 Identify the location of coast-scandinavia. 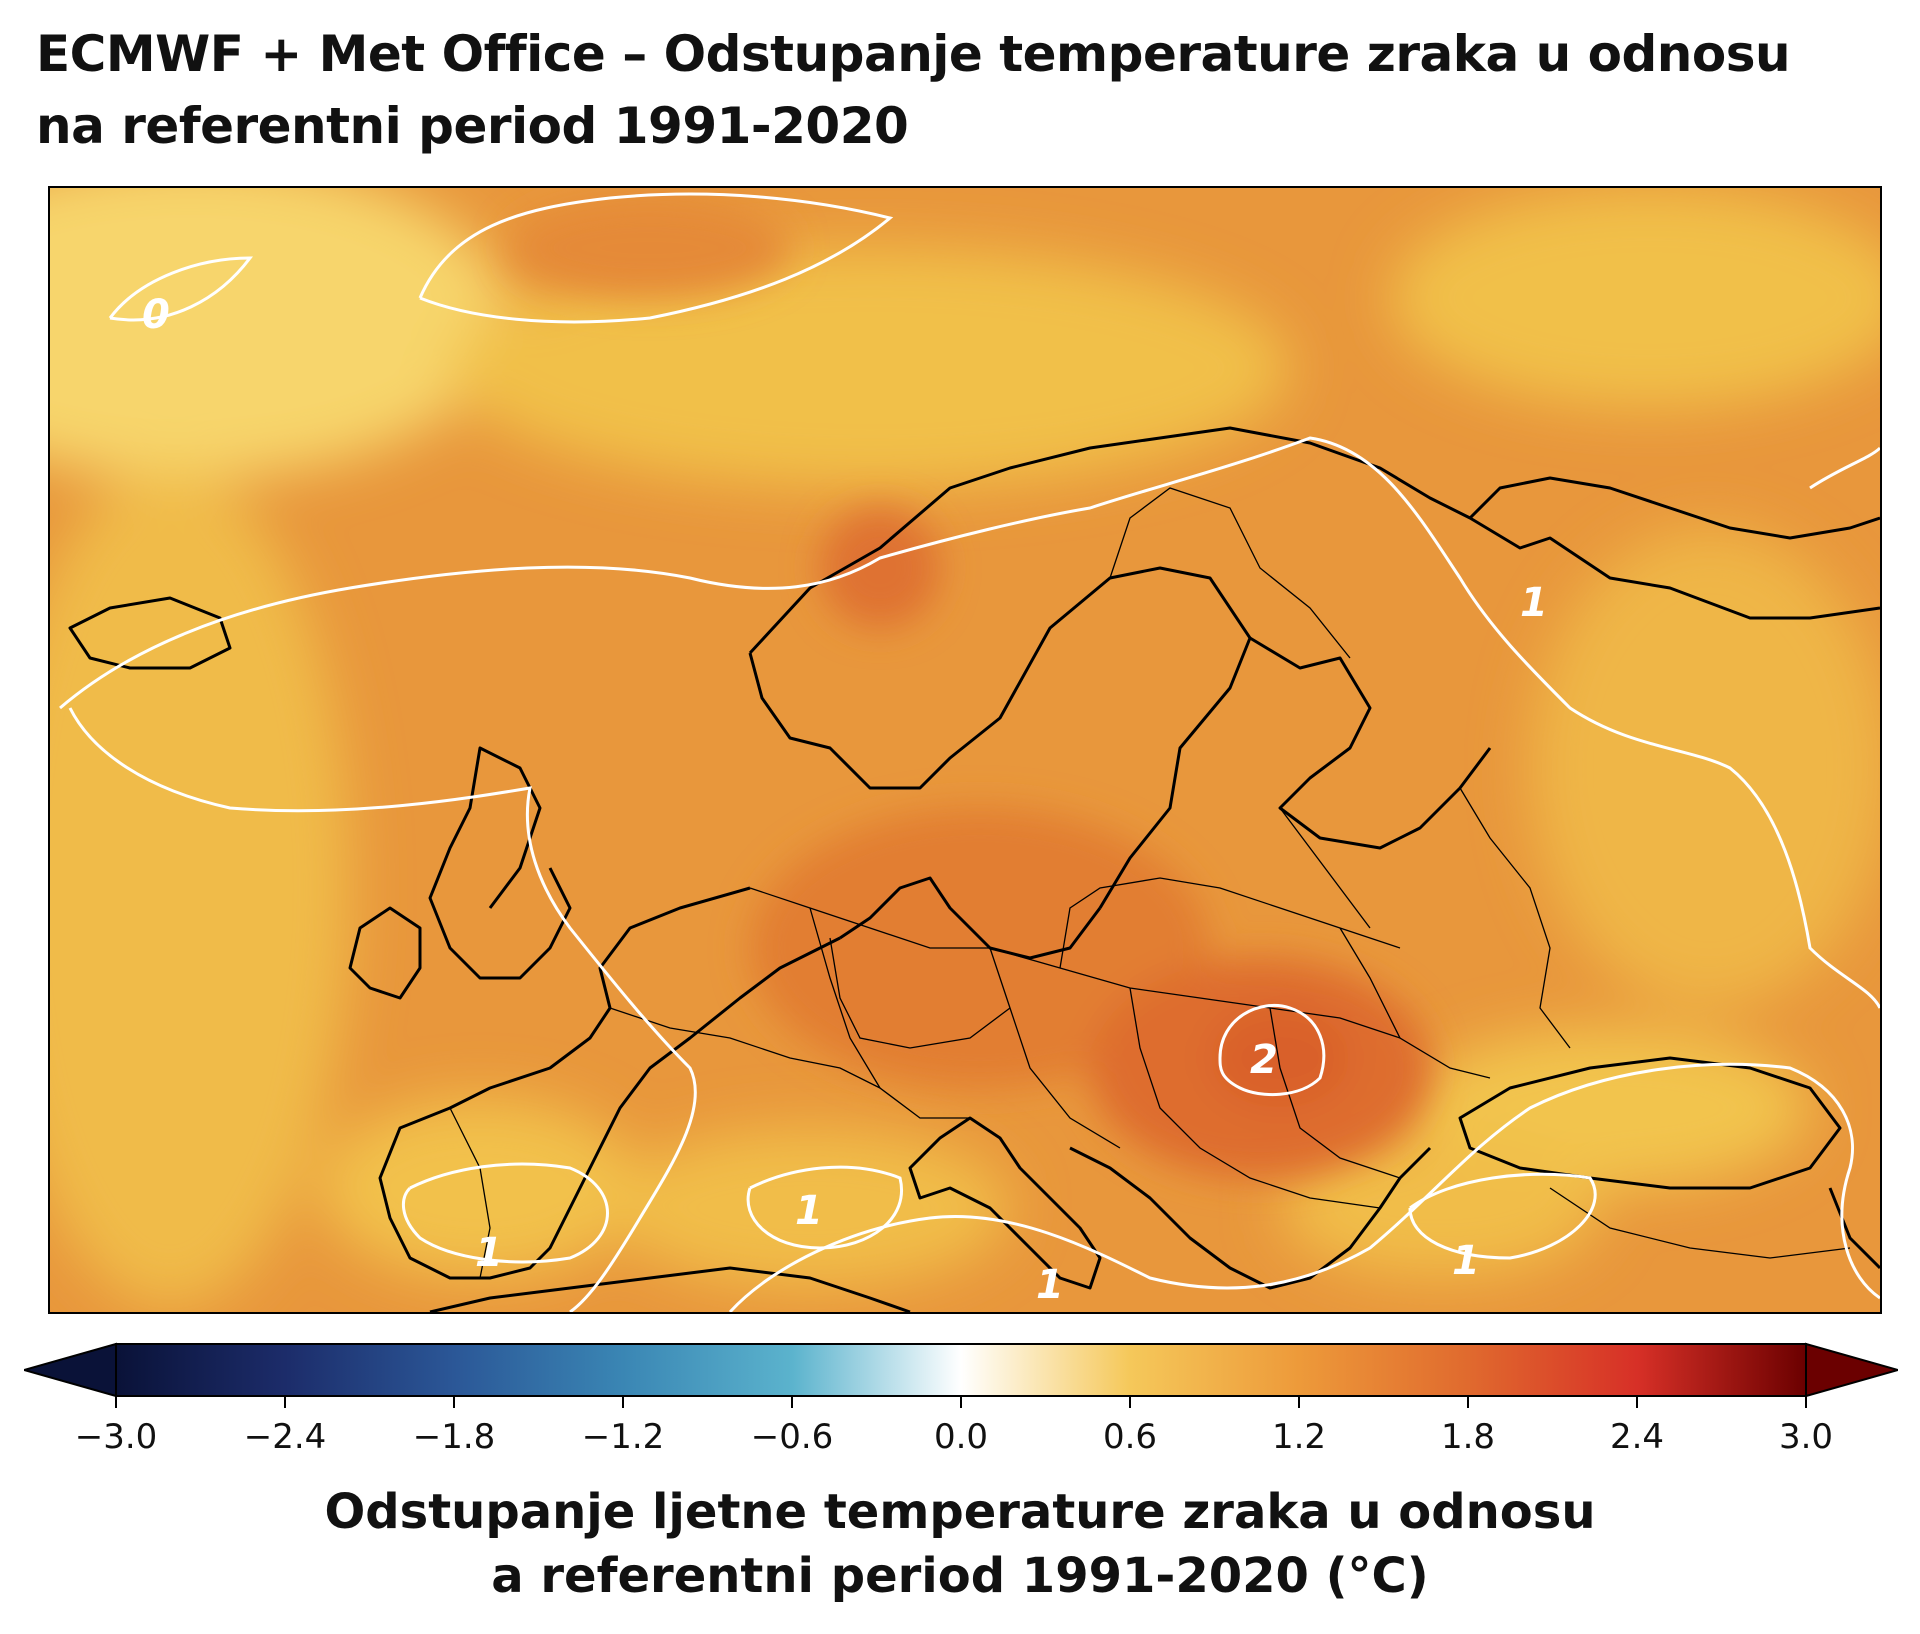
(1314, 540).